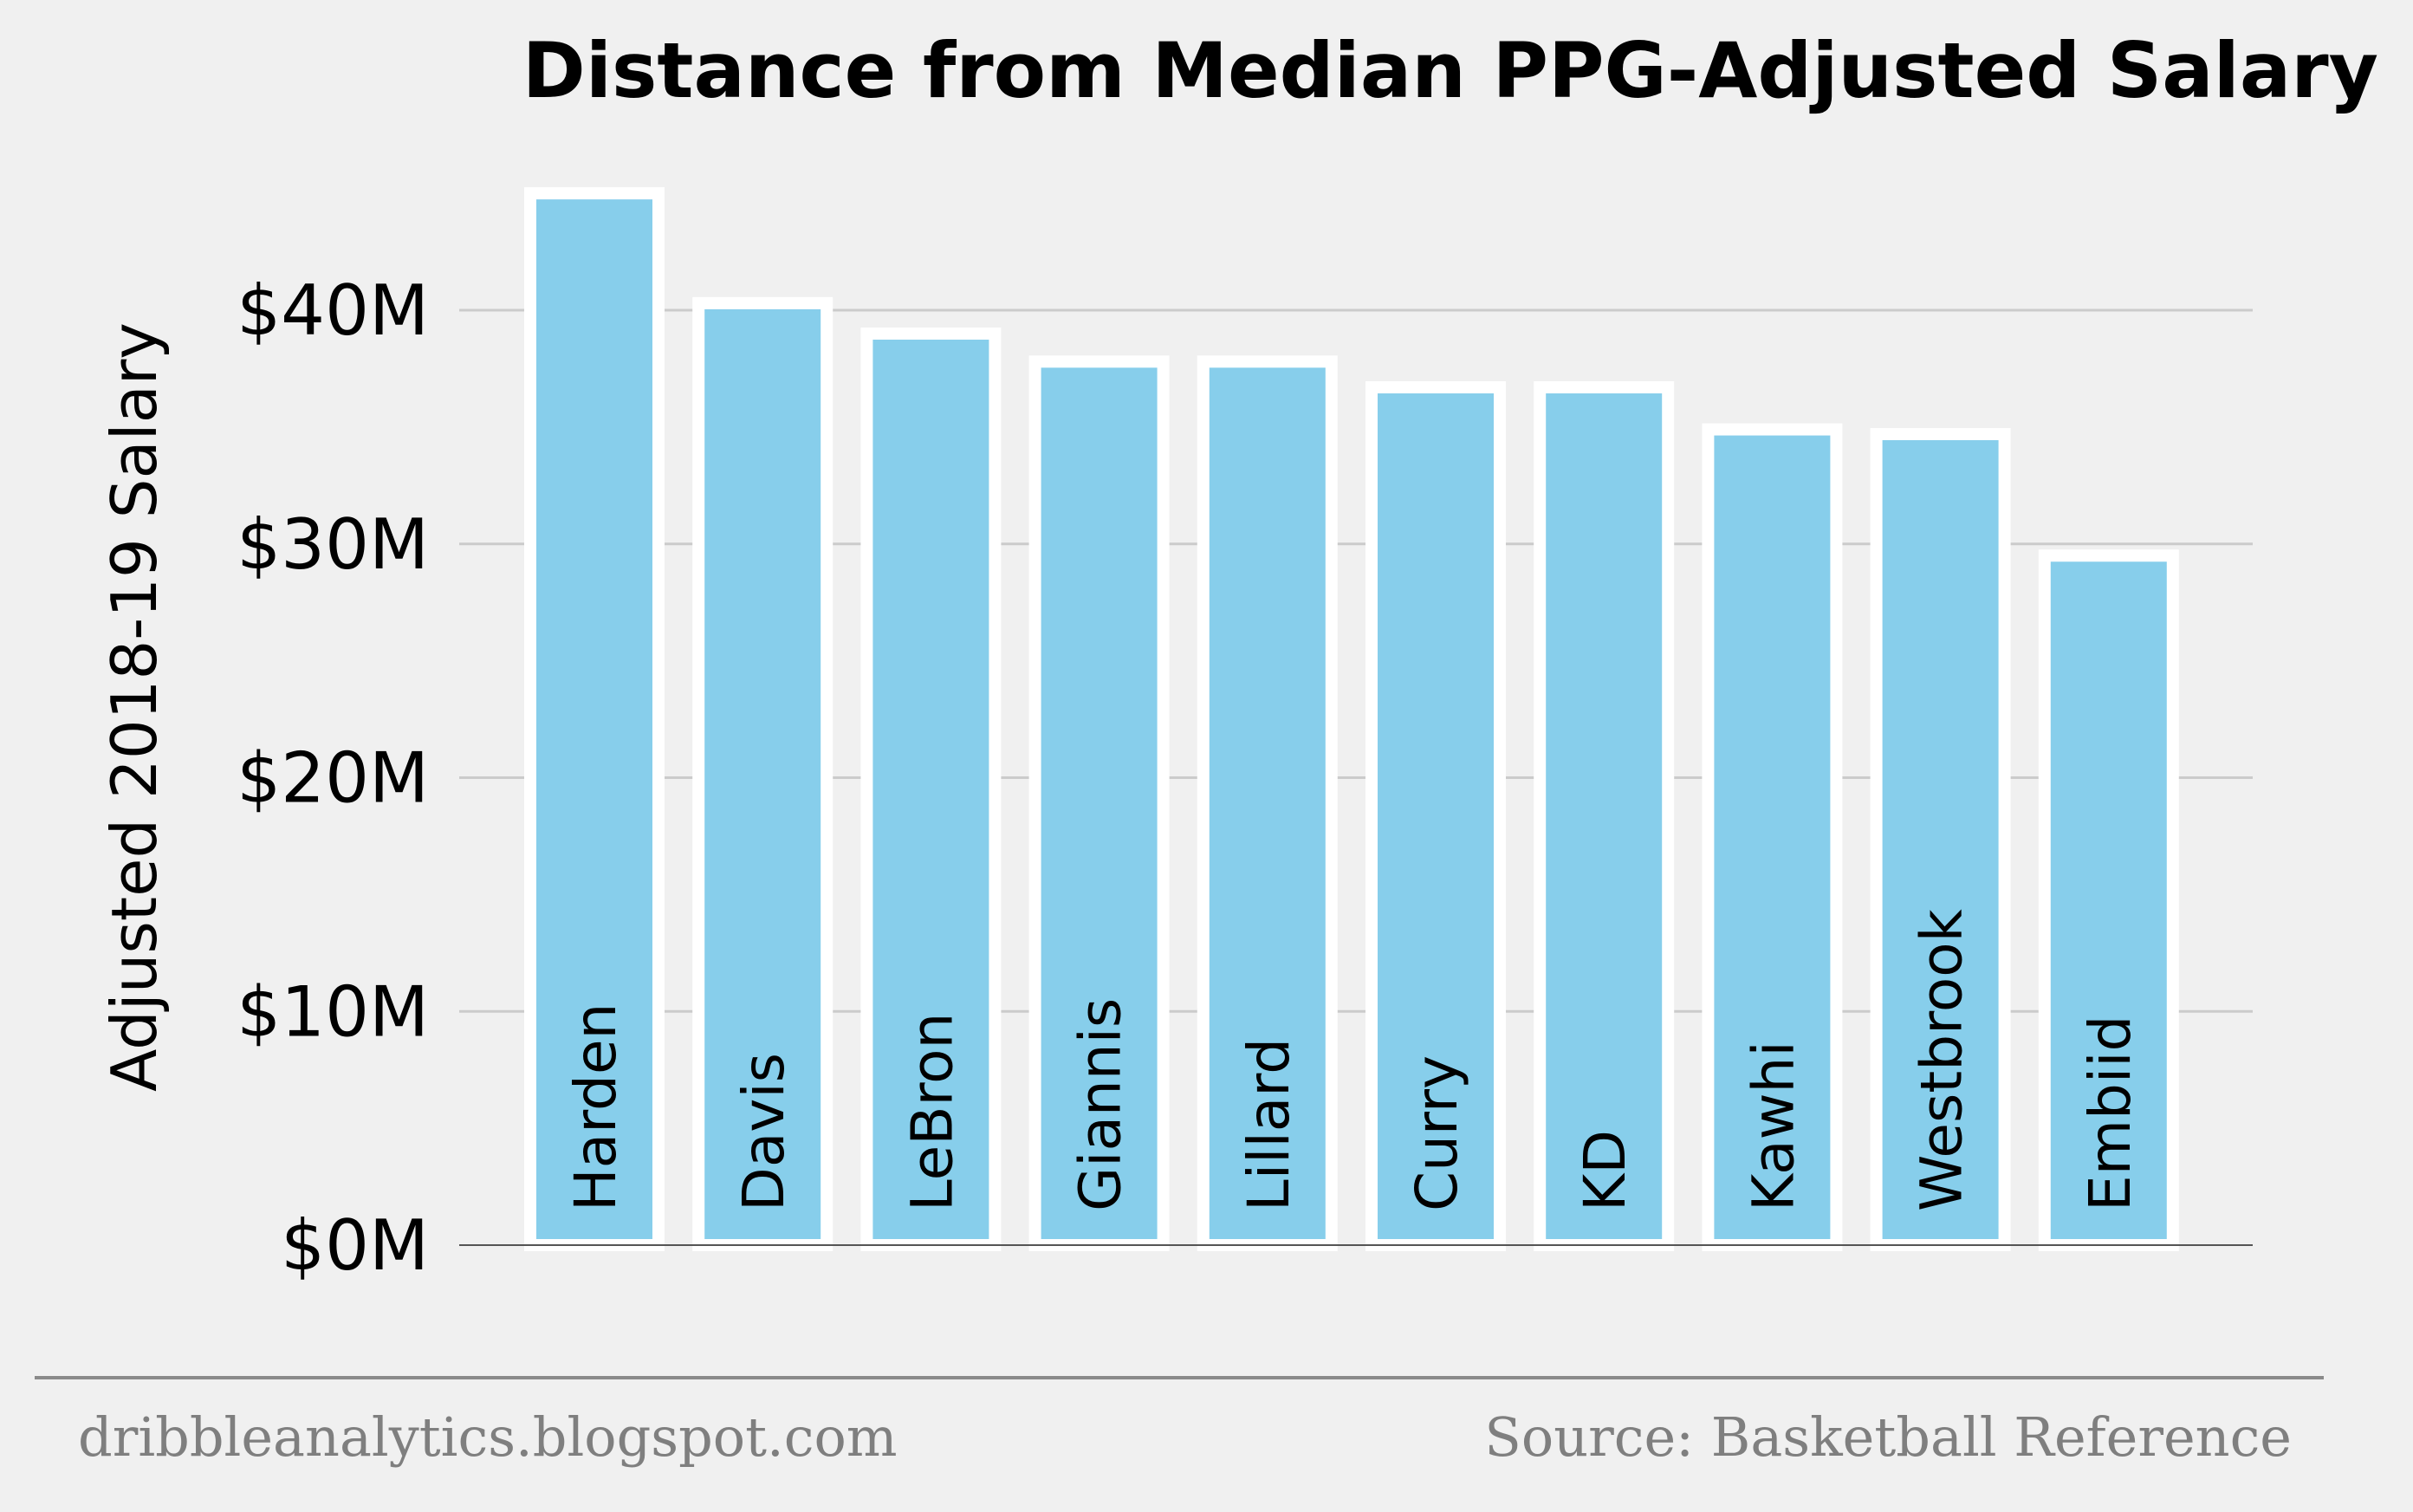 The width and height of the screenshot is (2413, 1512). Describe the element at coordinates (932, 1112) in the screenshot. I see `bar-label: LeBron` at that location.